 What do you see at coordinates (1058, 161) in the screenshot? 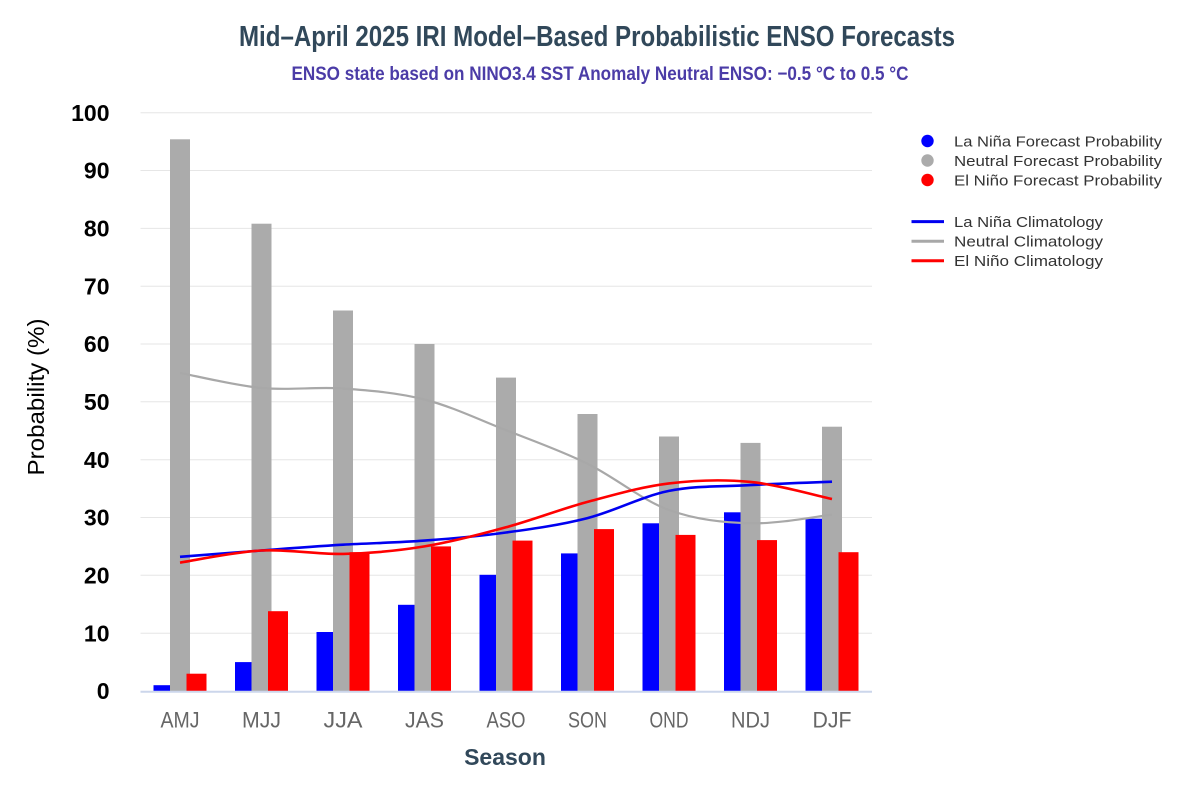
I see `svg-text: Neutral Forecast Probability` at bounding box center [1058, 161].